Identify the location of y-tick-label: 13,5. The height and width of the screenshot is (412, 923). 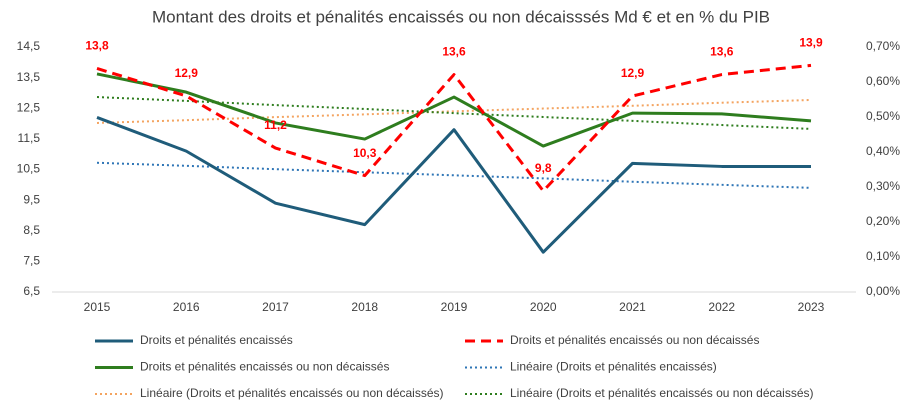
(29, 77).